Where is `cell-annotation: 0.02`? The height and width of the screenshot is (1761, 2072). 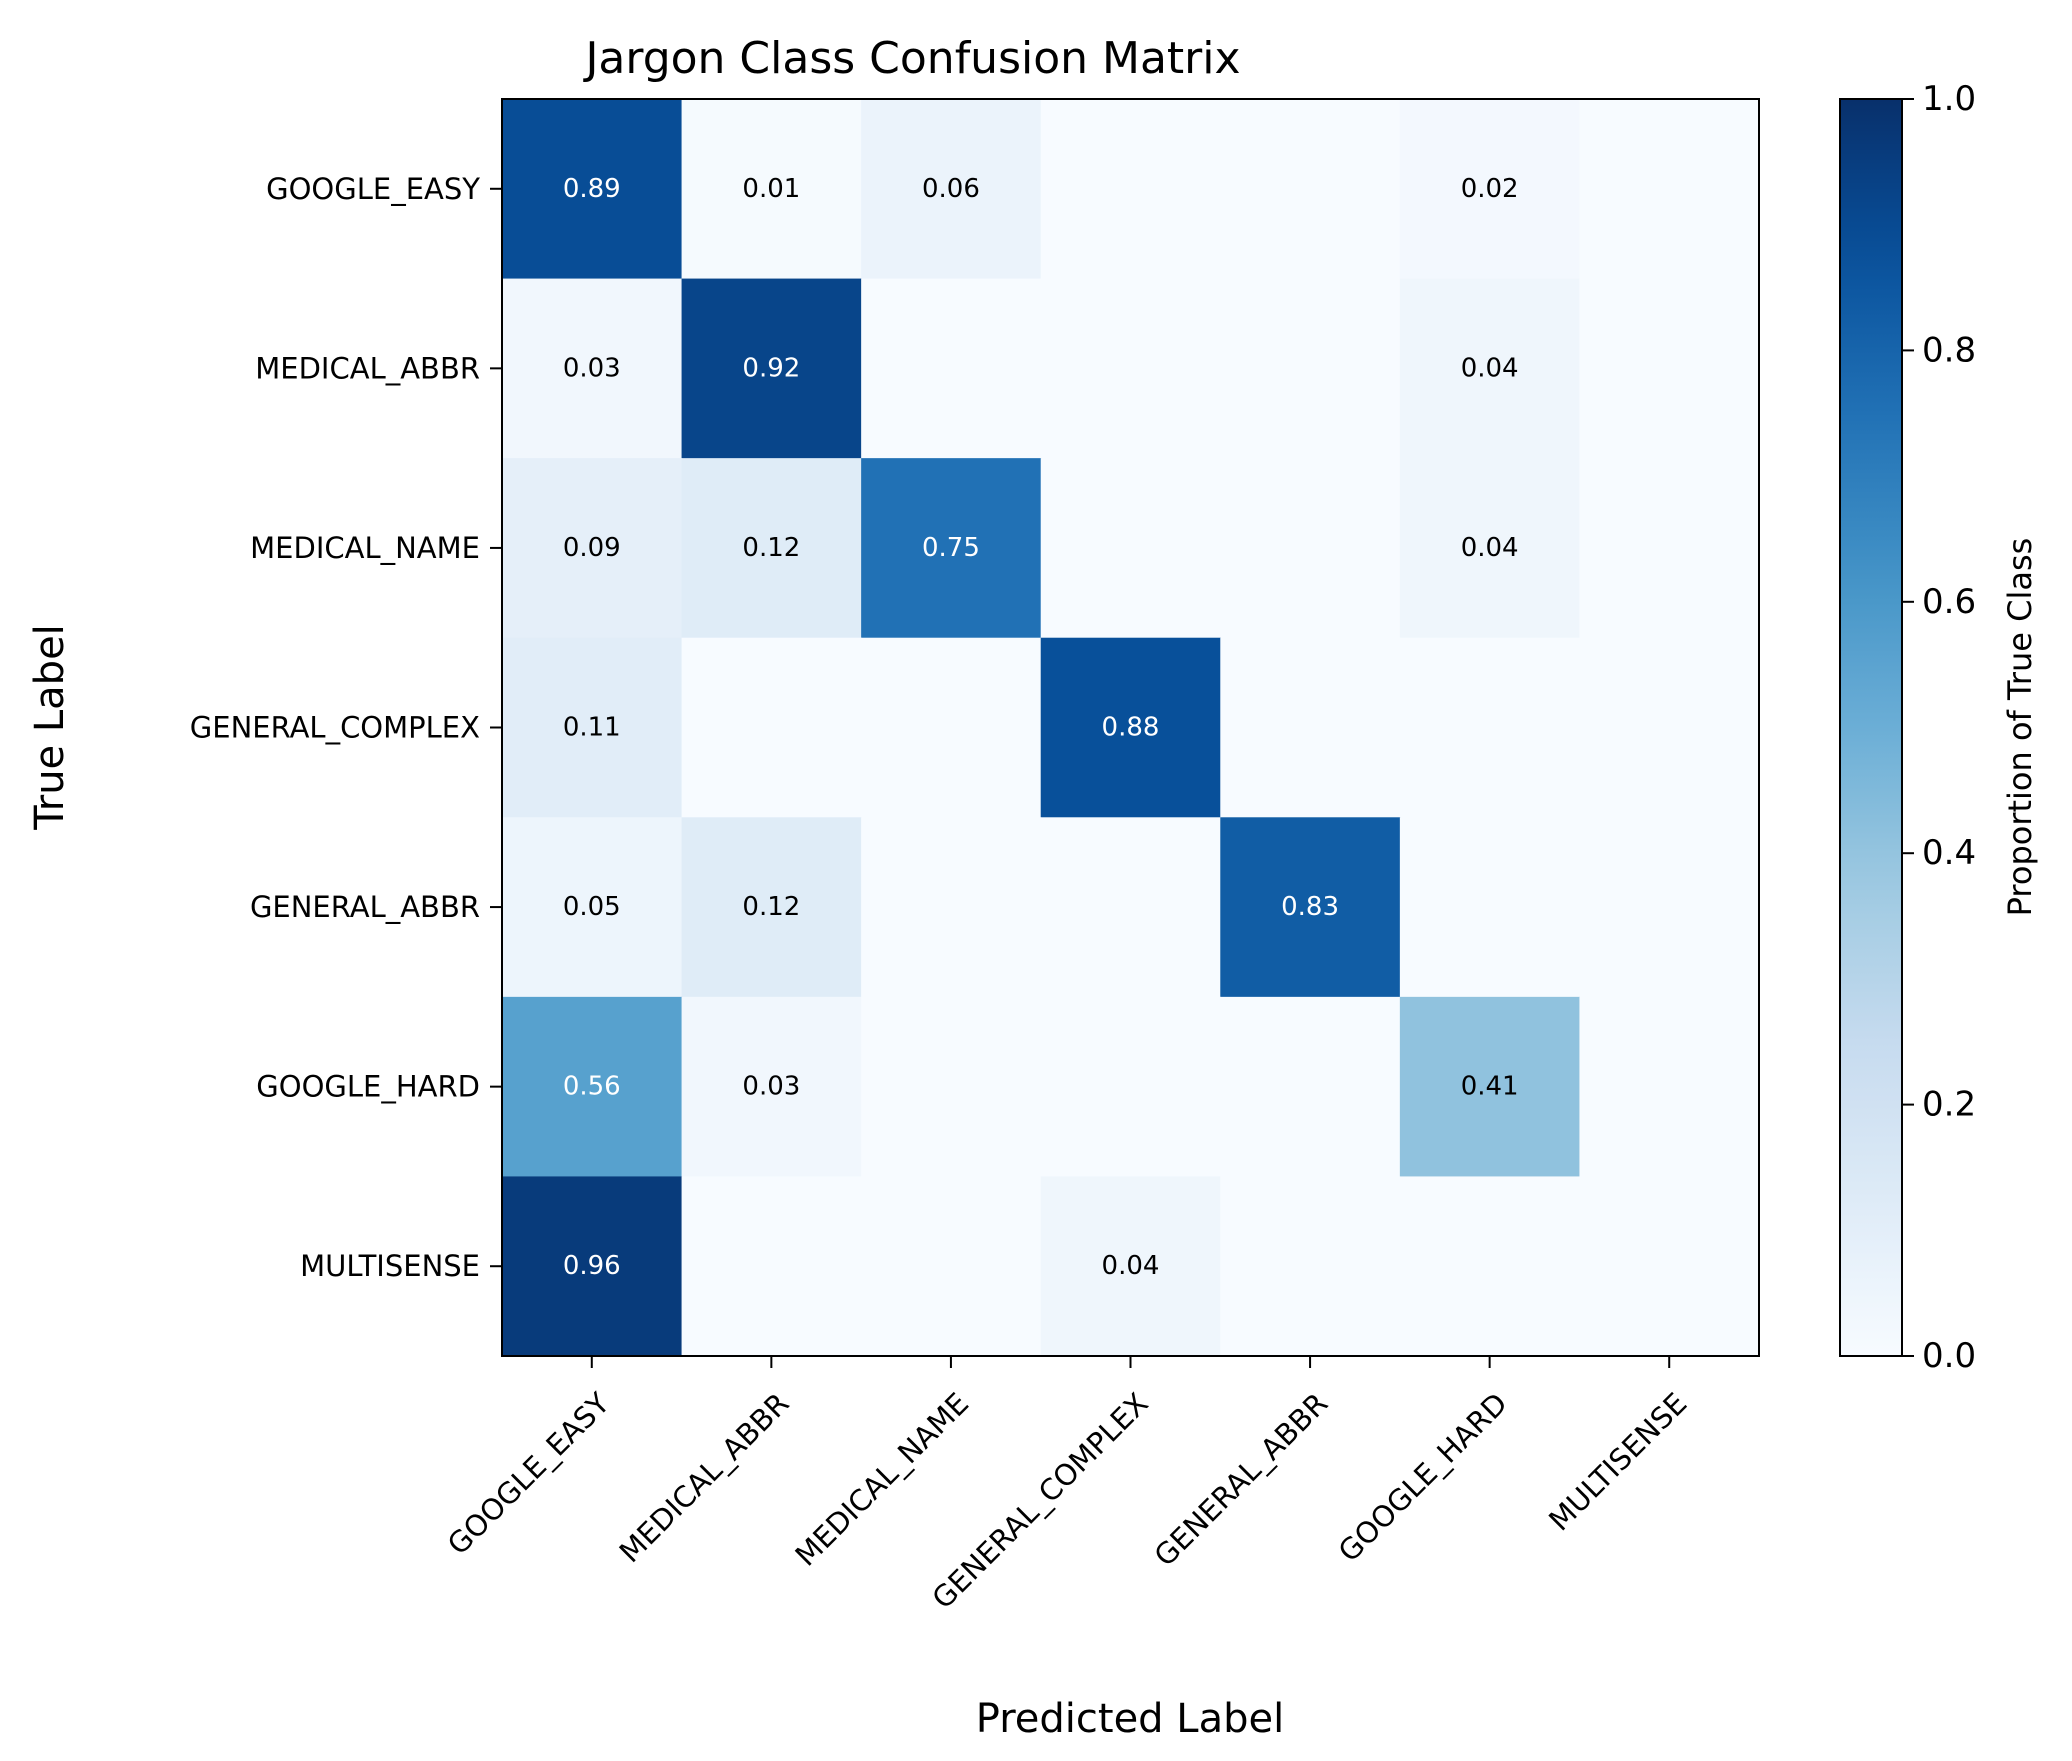 cell-annotation: 0.02 is located at coordinates (1490, 189).